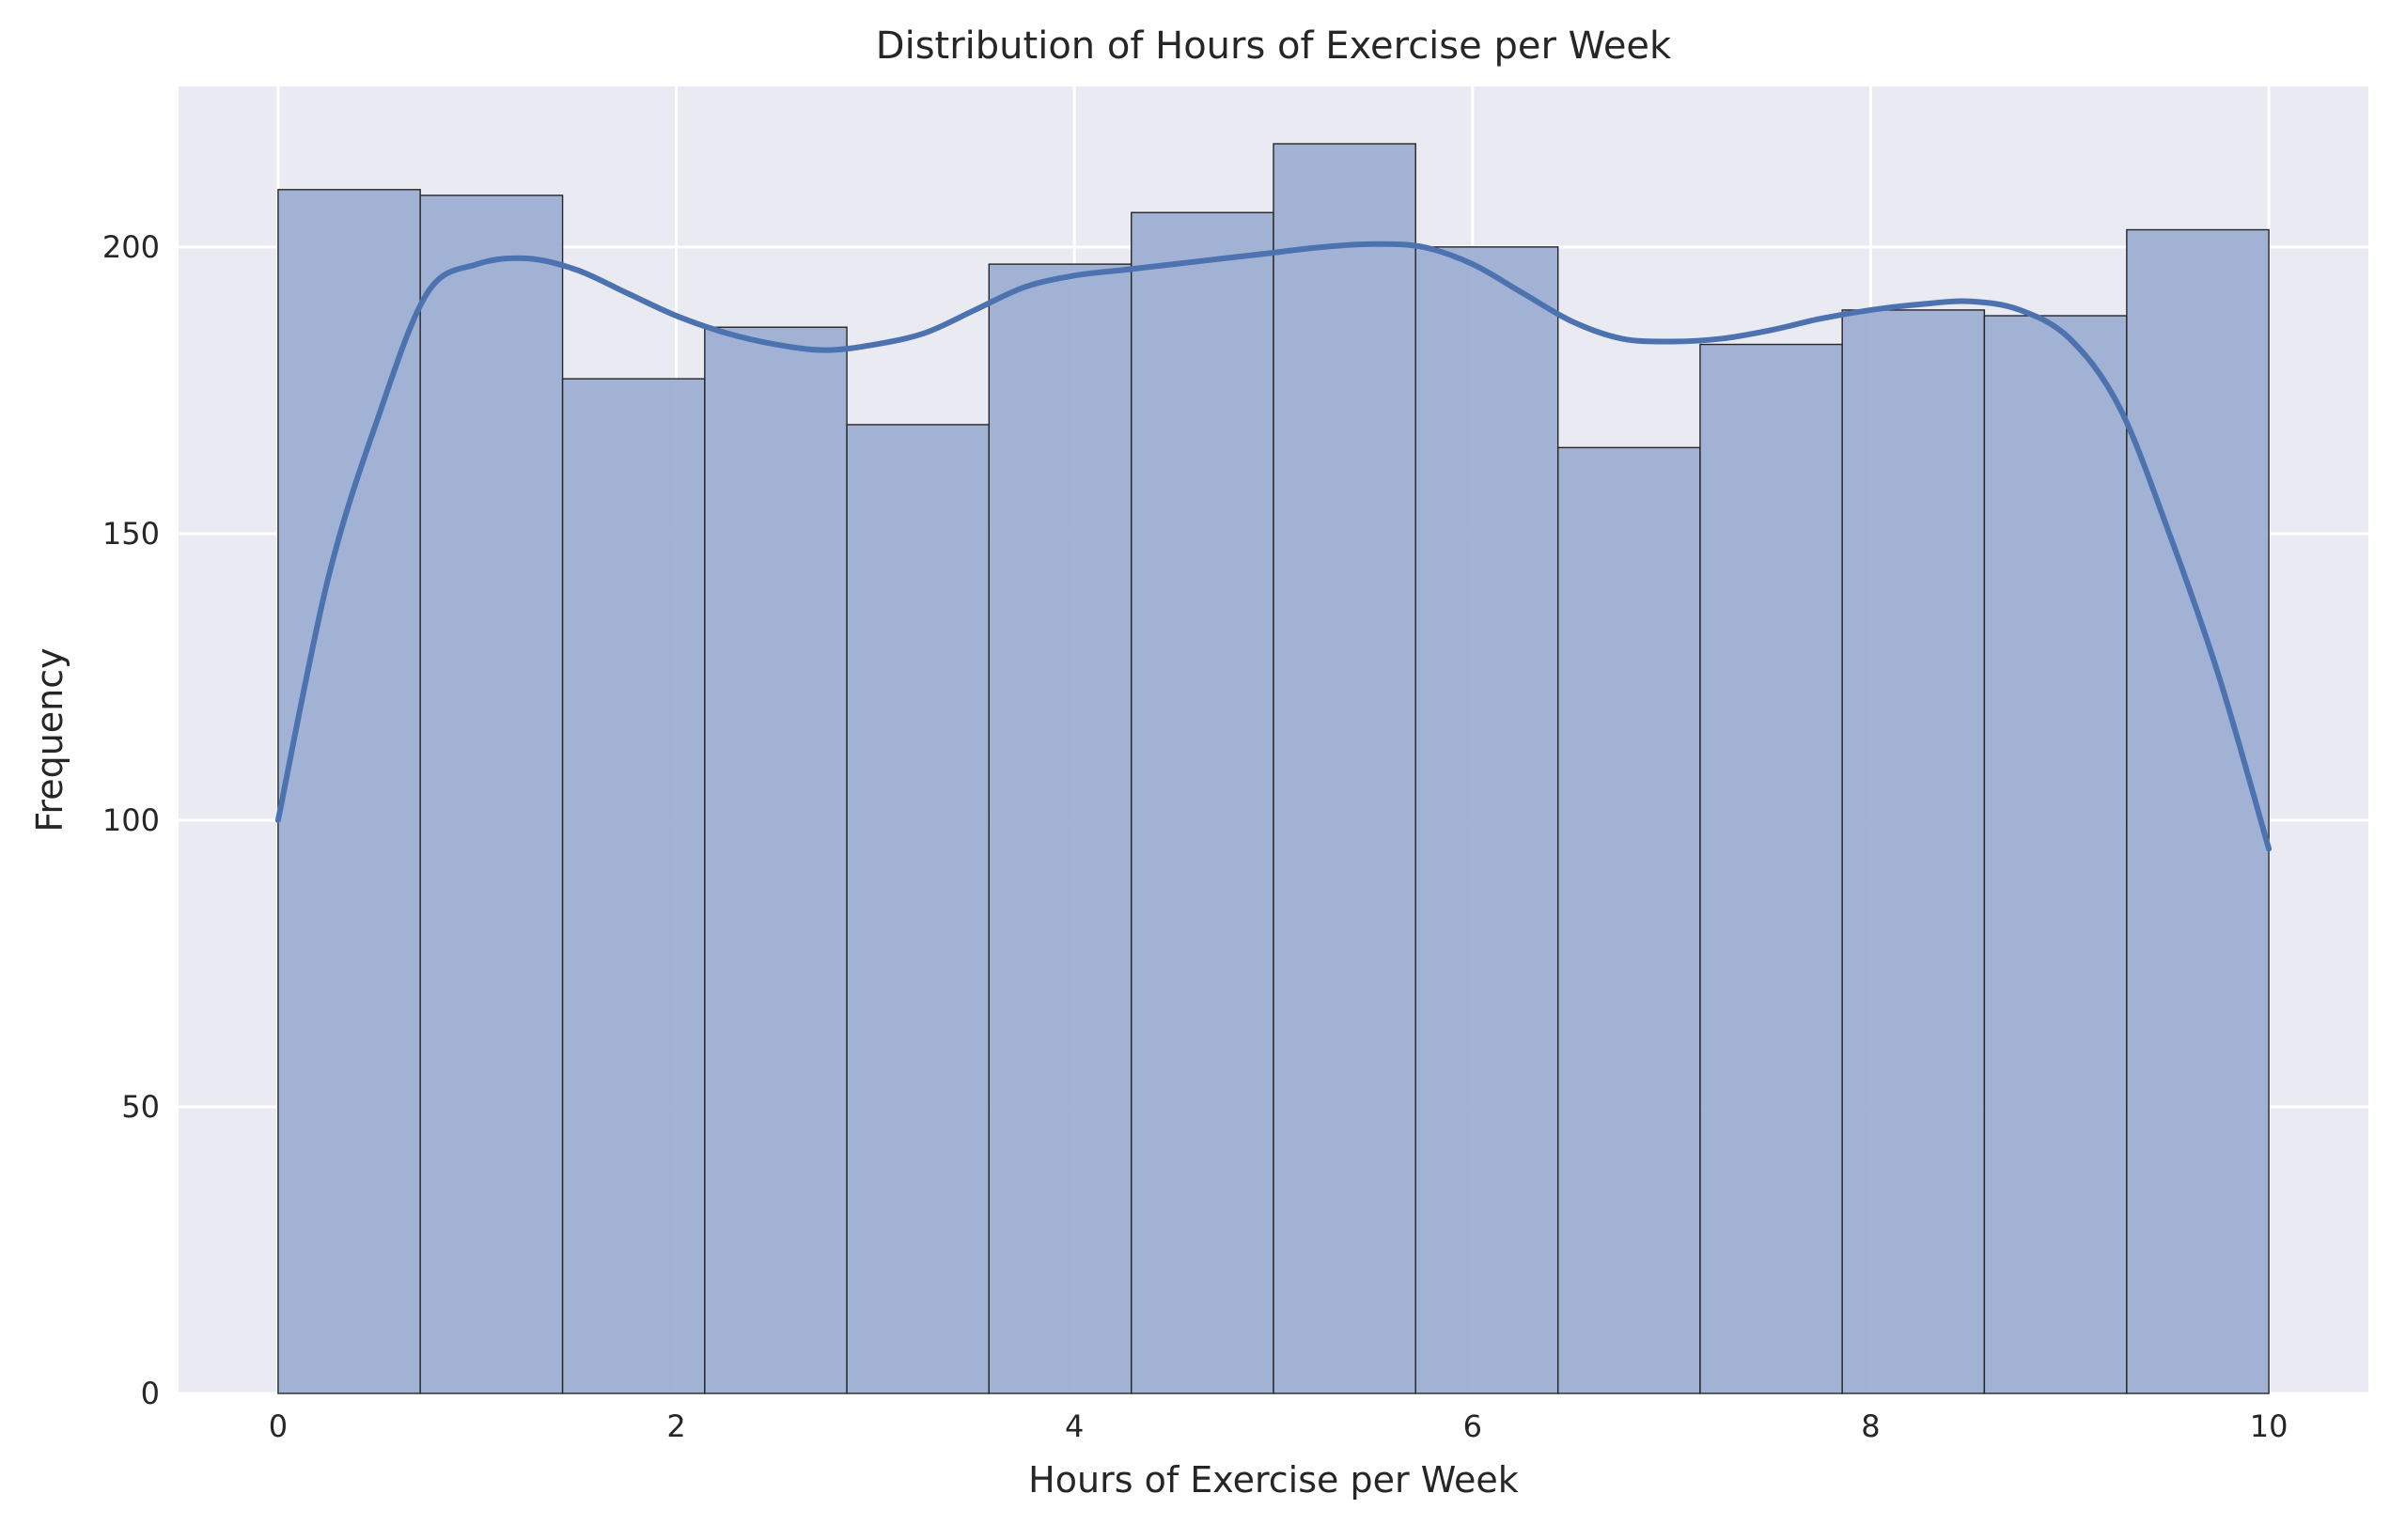 The height and width of the screenshot is (1540, 2390). What do you see at coordinates (141, 1107) in the screenshot?
I see `y-tick-label: 50` at bounding box center [141, 1107].